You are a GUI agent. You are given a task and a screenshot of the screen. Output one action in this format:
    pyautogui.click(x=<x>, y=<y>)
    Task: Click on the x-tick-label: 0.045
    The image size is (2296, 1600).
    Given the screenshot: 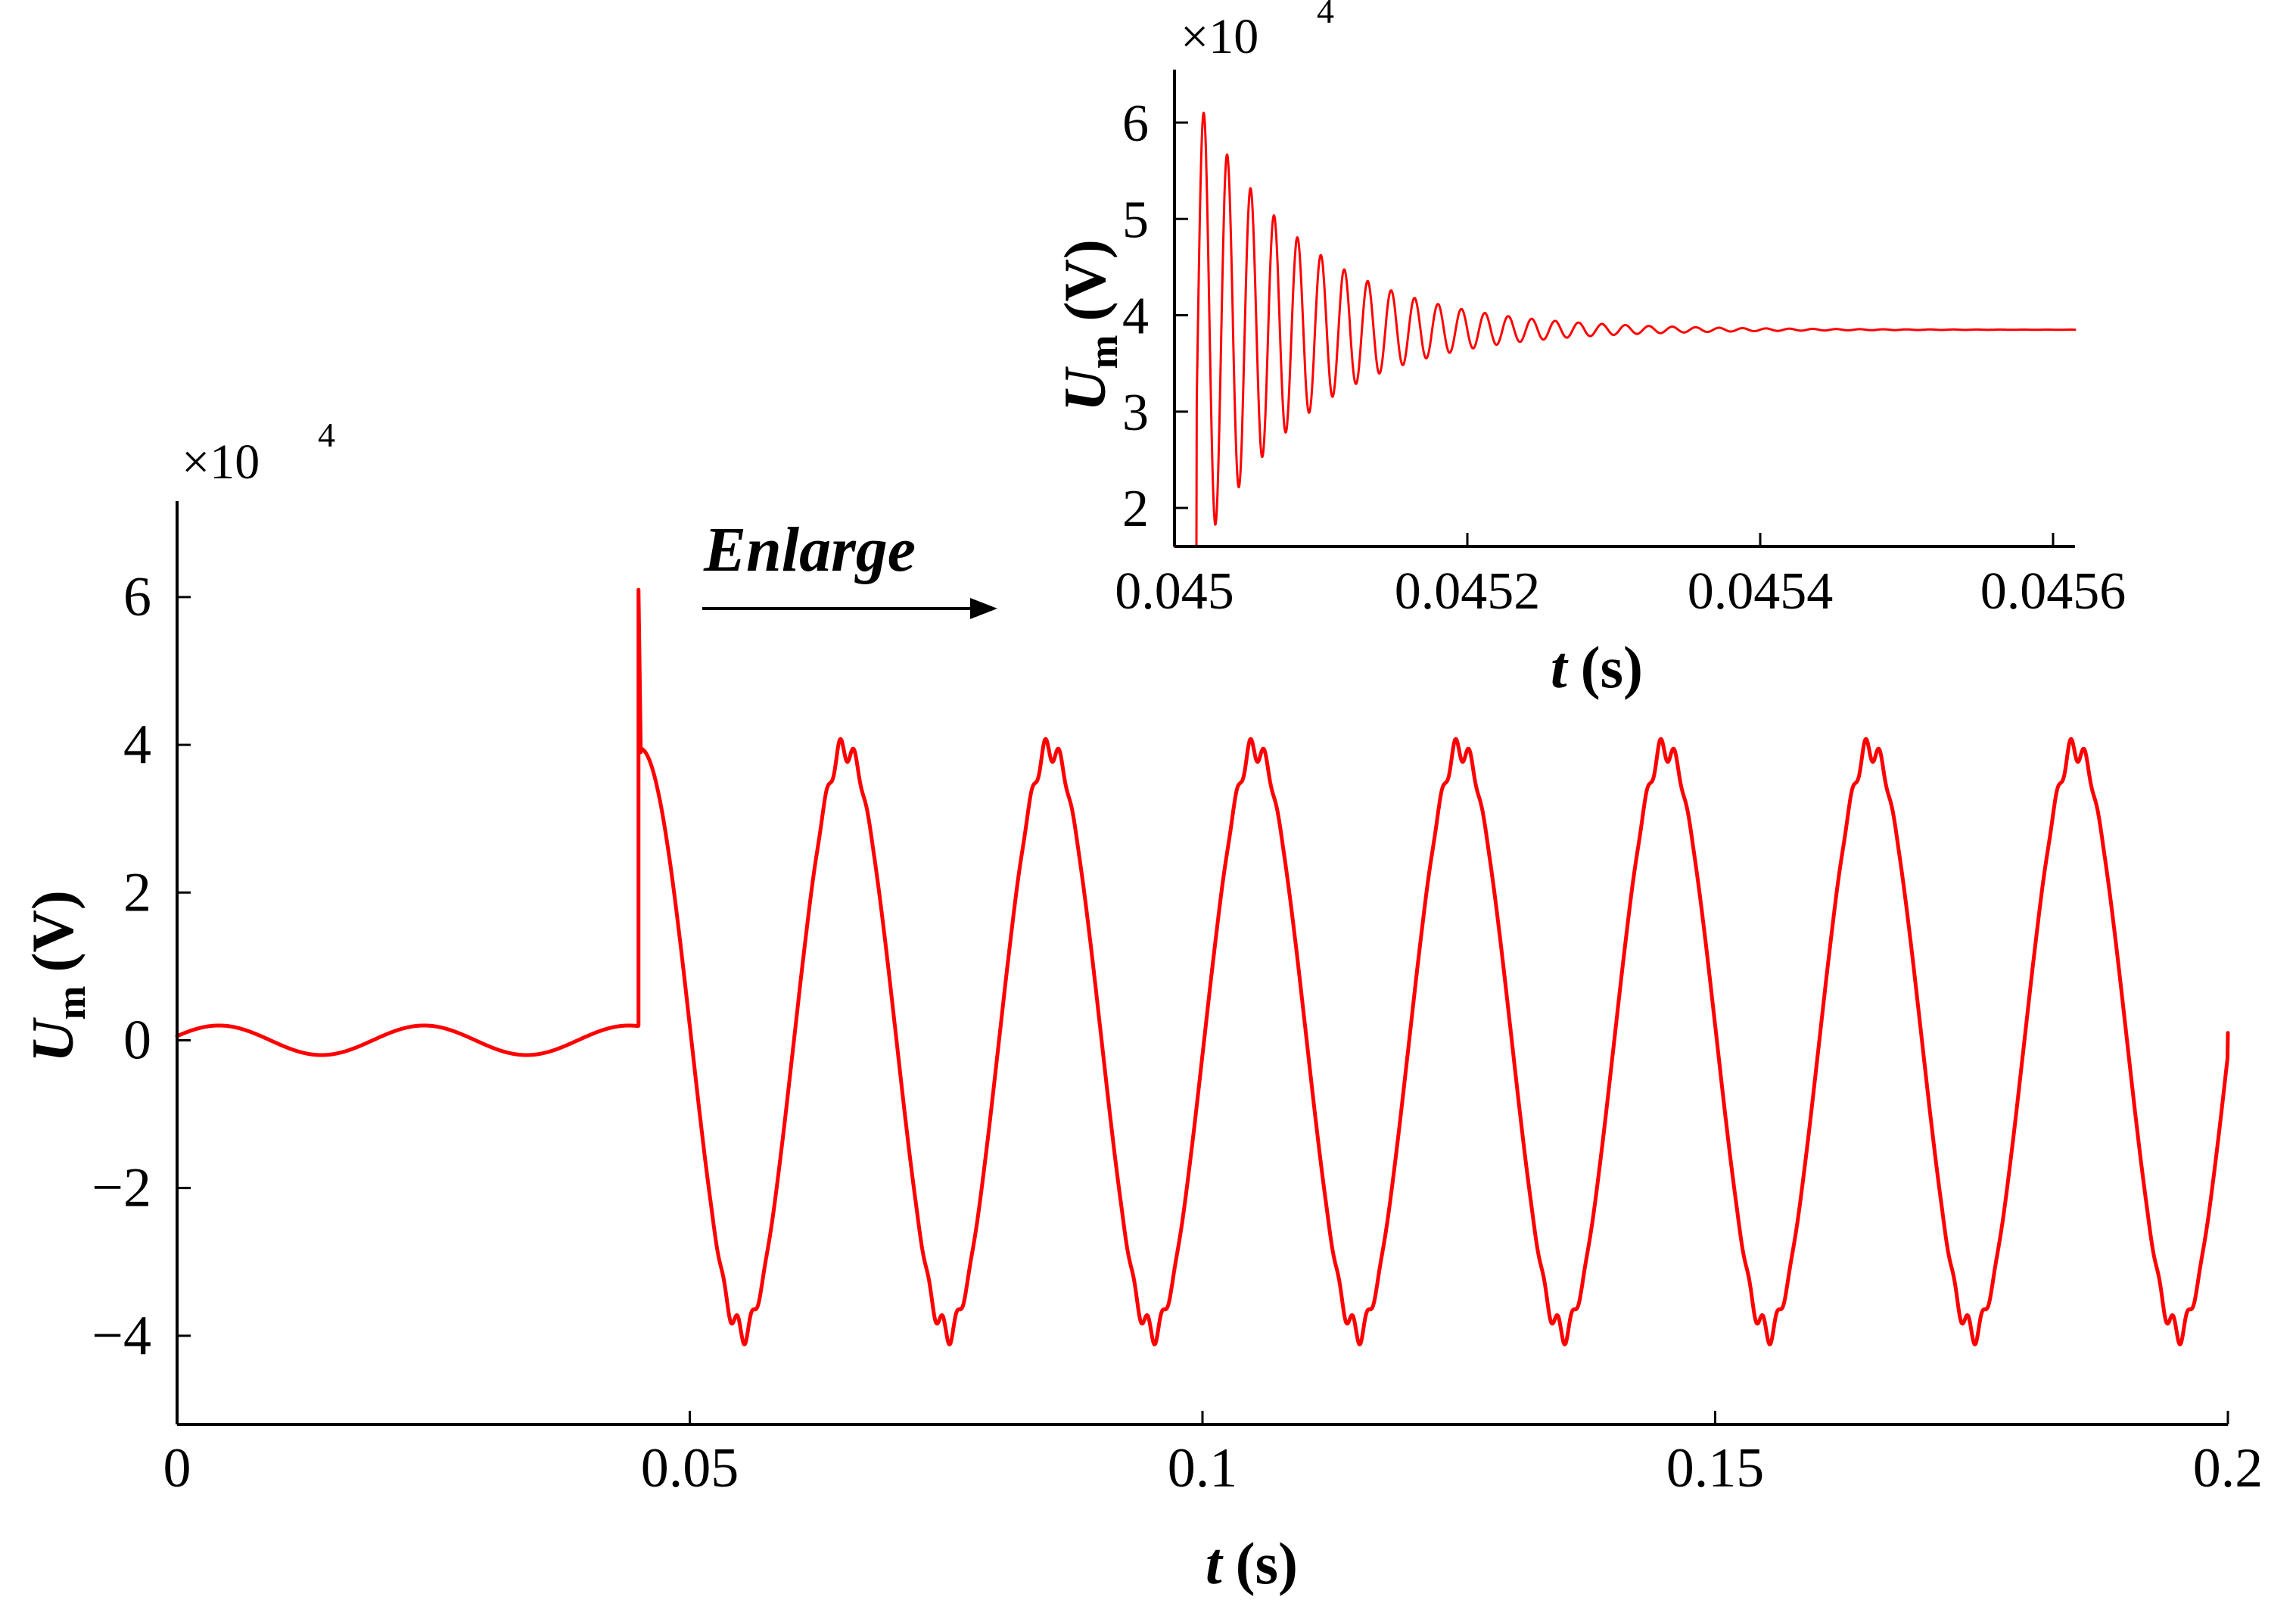 What is the action you would take?
    pyautogui.click(x=1174, y=591)
    